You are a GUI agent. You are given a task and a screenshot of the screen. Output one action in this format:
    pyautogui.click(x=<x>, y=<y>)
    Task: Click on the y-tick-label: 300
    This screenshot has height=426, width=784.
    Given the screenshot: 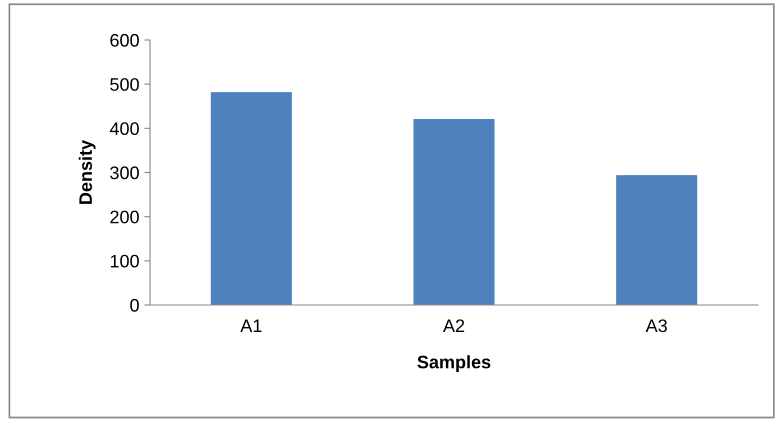 What is the action you would take?
    pyautogui.click(x=124, y=173)
    